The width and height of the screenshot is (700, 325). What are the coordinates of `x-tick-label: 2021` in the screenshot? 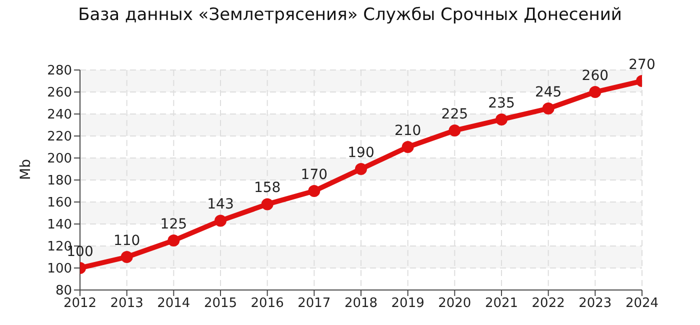 It's located at (501, 304).